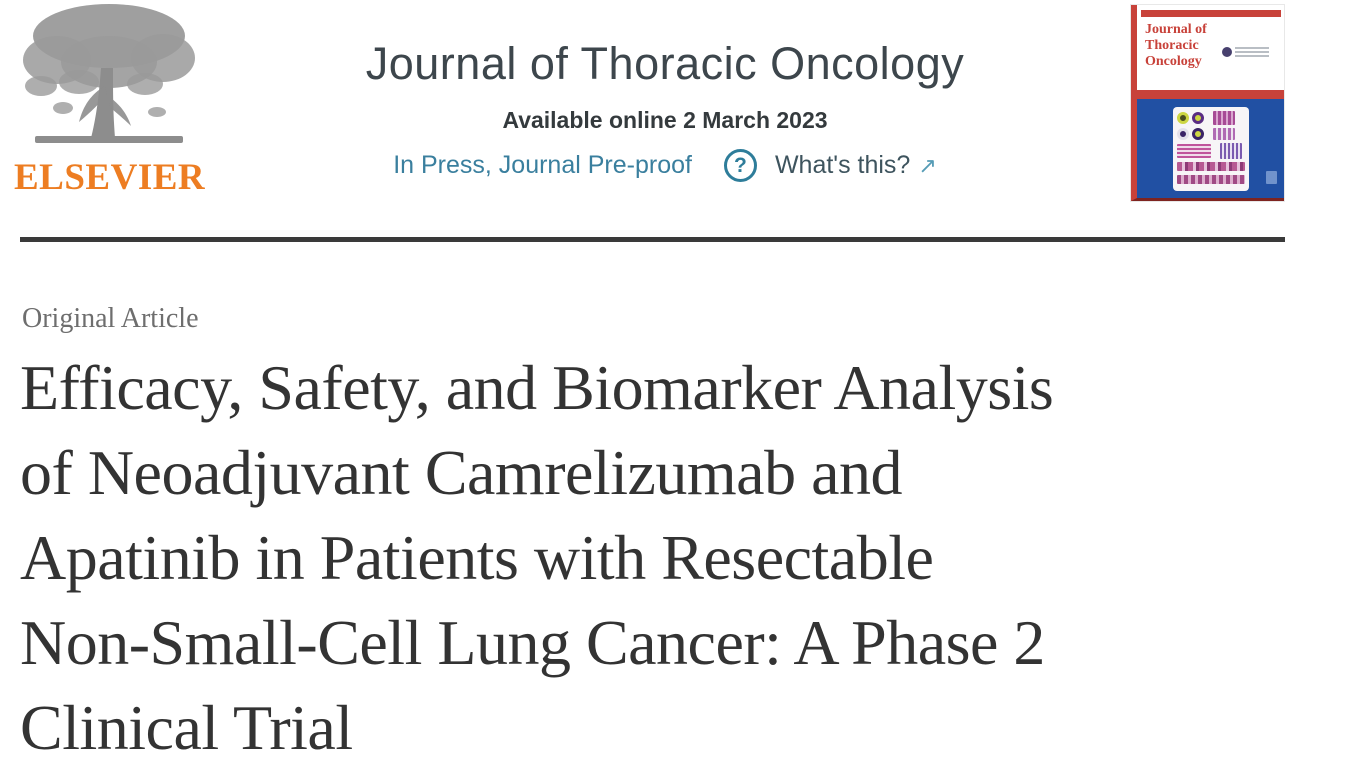 This screenshot has height=760, width=1350. What do you see at coordinates (186, 726) in the screenshot?
I see `article-title-line: Clinical Trial` at bounding box center [186, 726].